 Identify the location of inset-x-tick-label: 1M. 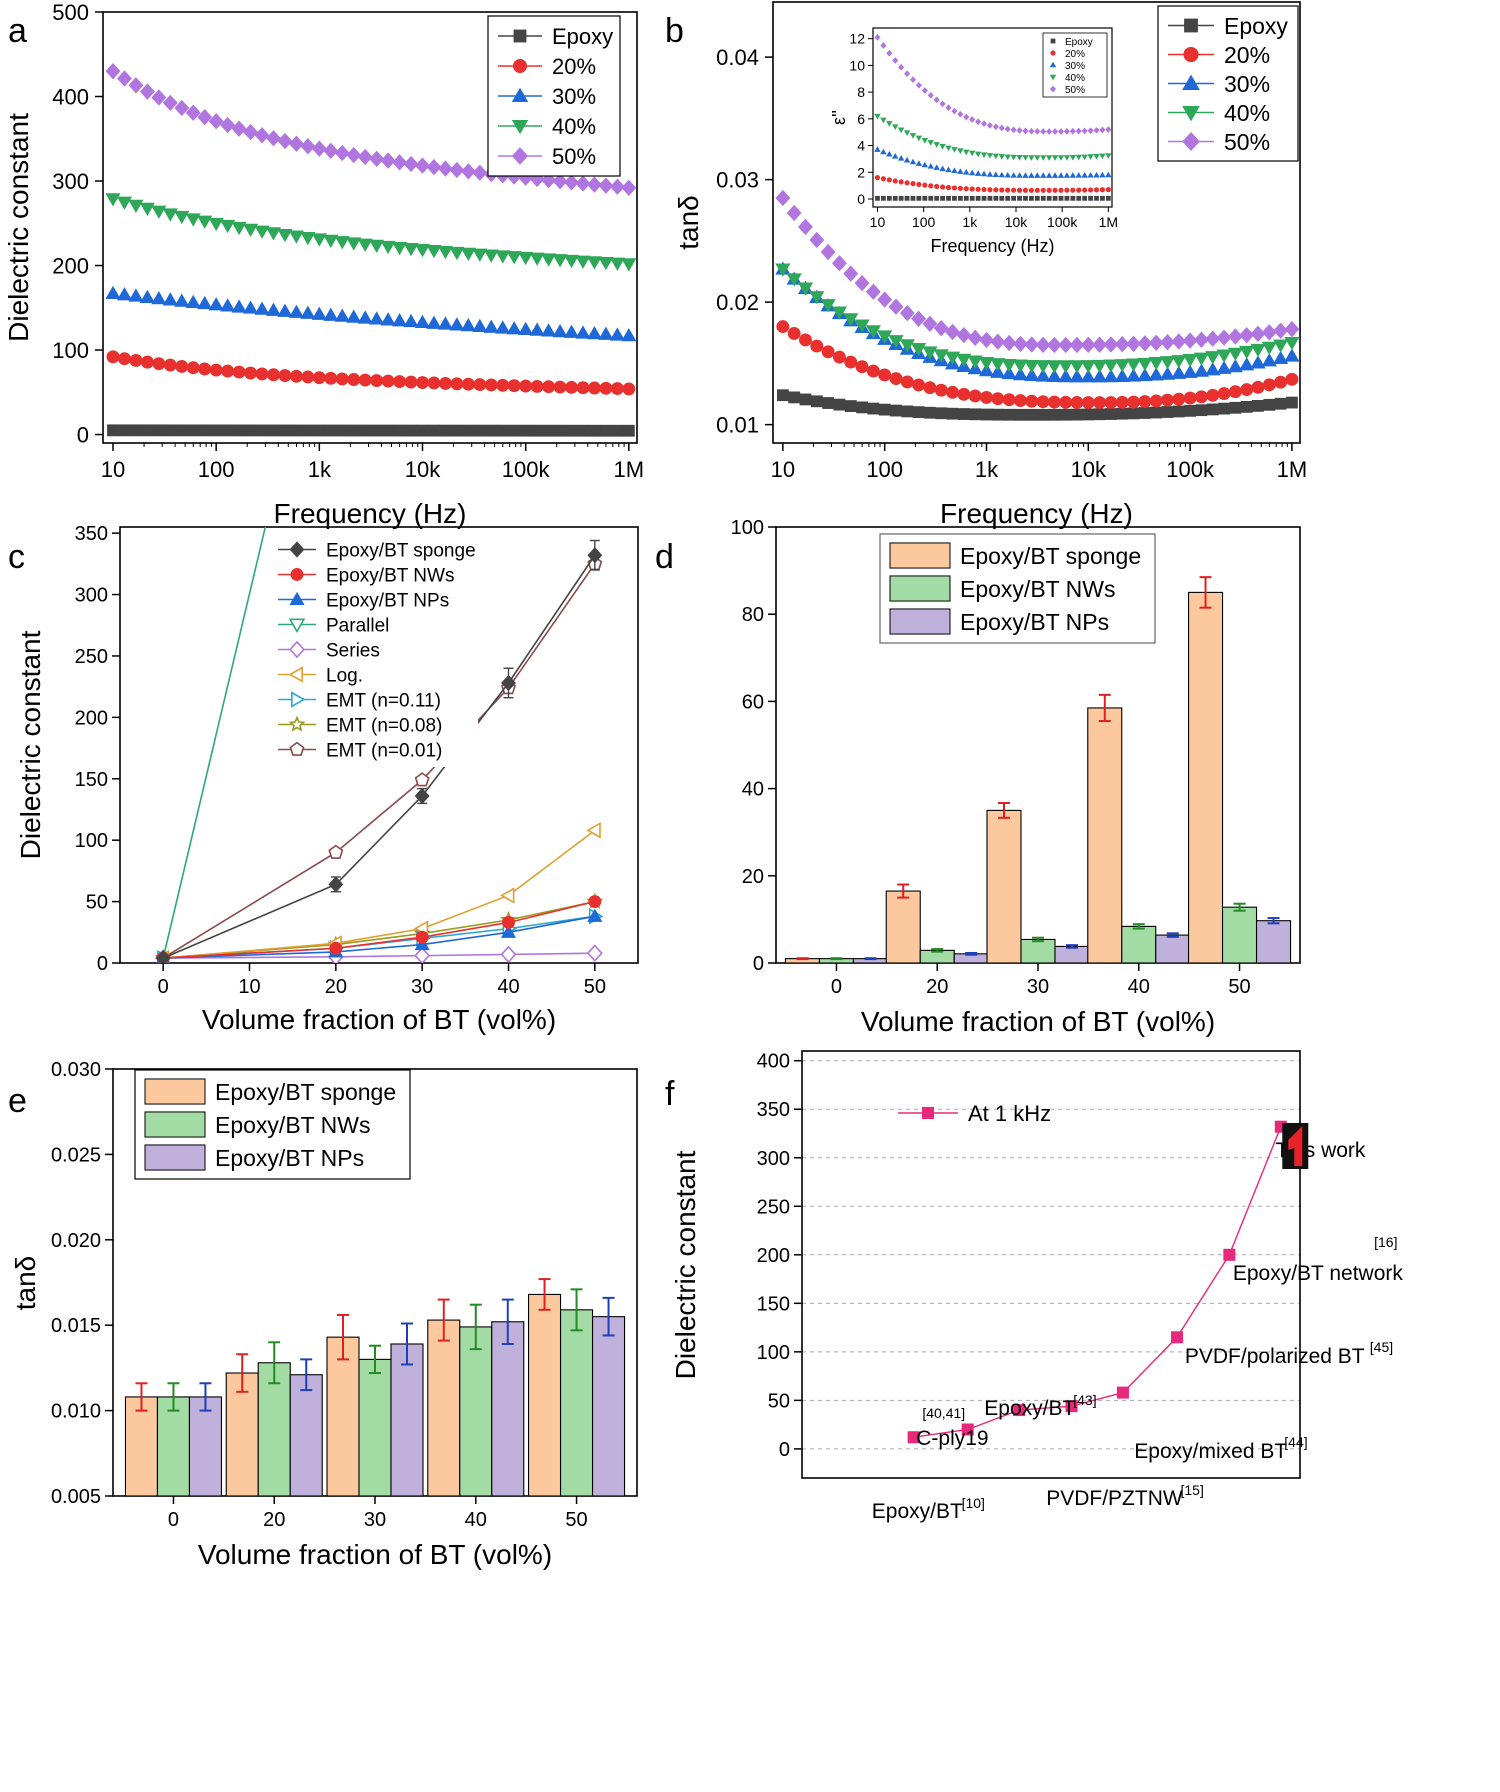
(1108, 222).